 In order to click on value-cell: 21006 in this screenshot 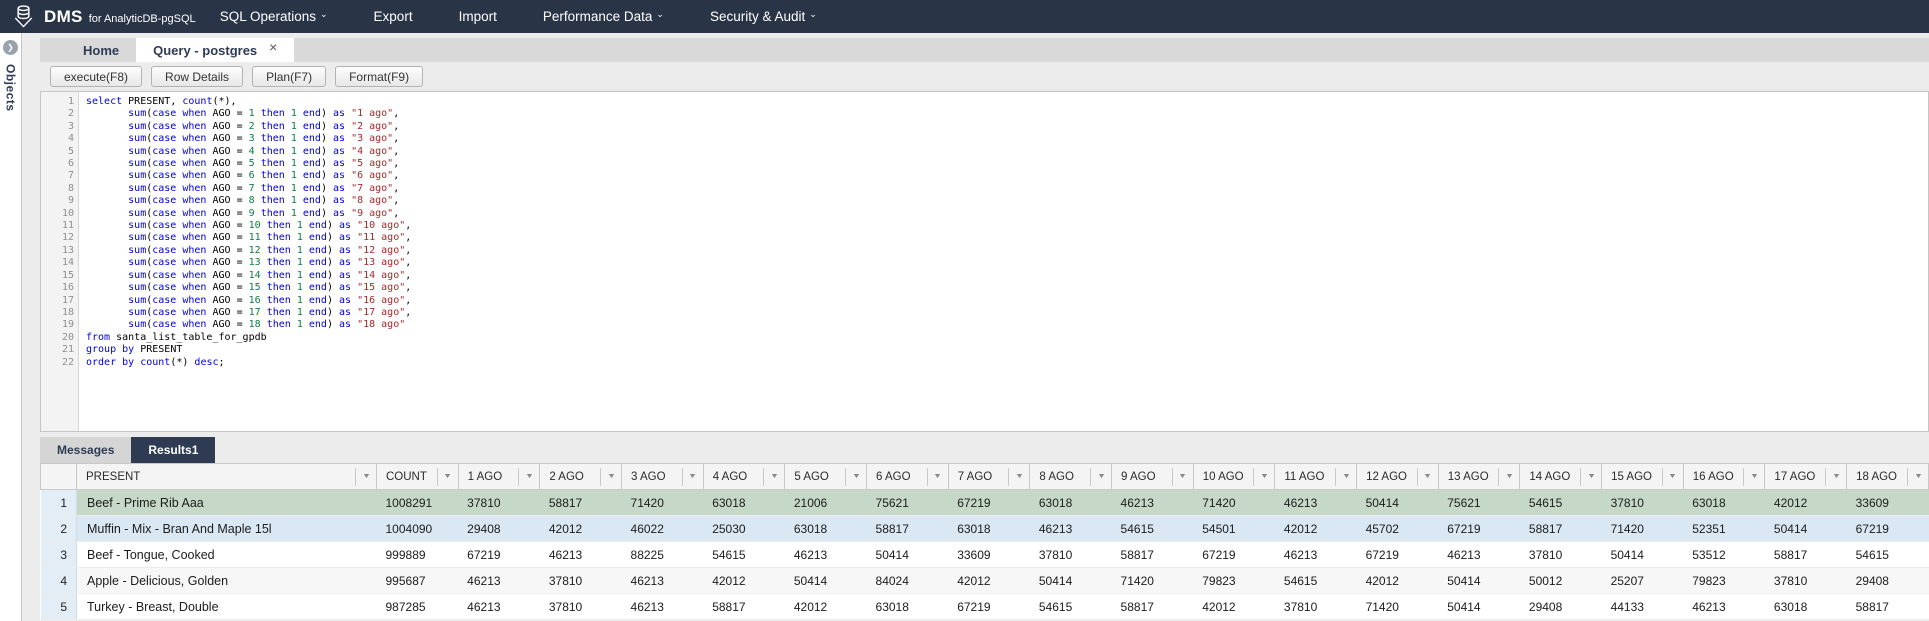, I will do `click(825, 502)`.